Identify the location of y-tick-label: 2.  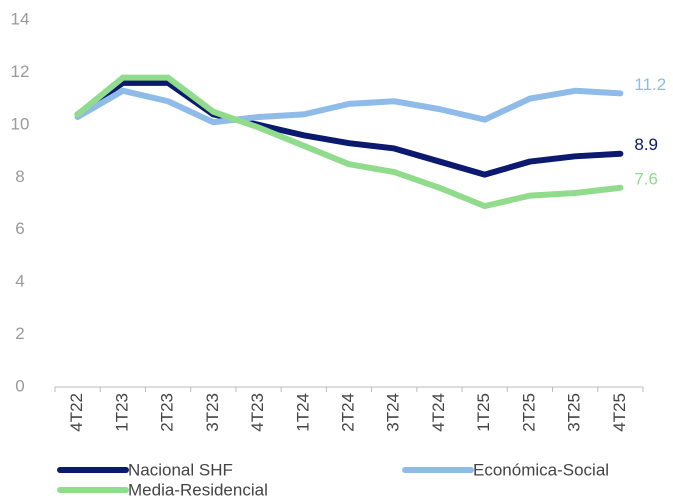
(19, 333).